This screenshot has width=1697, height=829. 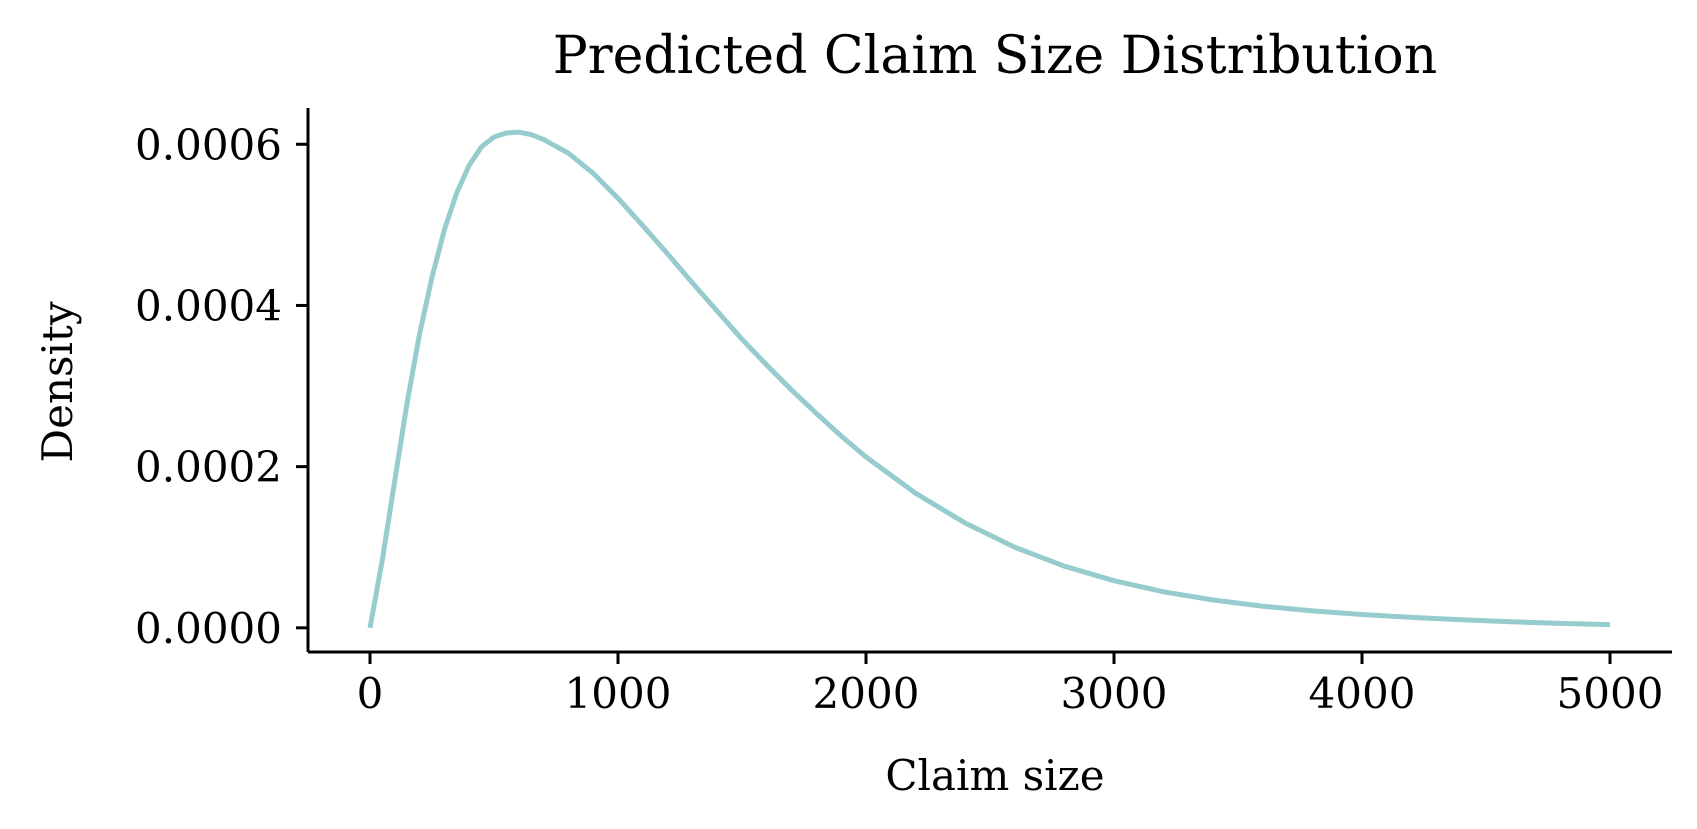 I want to click on y-tick-label: 0.0006, so click(x=208, y=144).